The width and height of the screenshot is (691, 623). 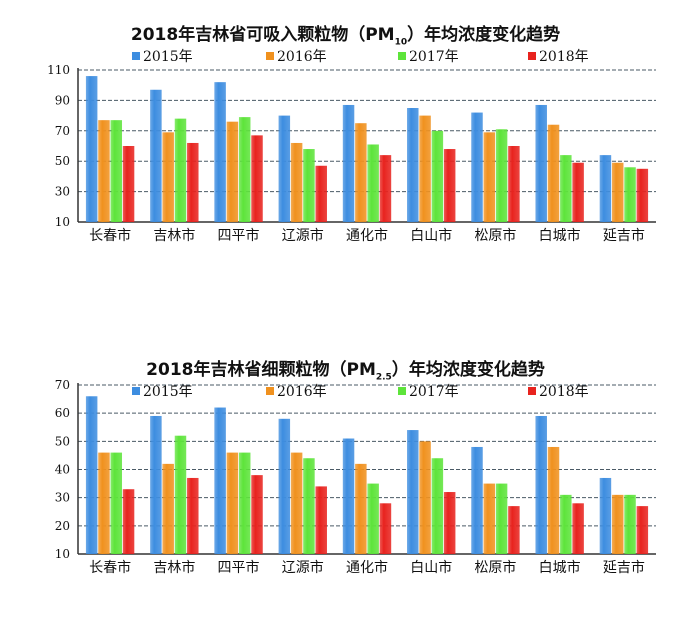 I want to click on pm25-legend-item-2: 2017年, so click(x=428, y=391).